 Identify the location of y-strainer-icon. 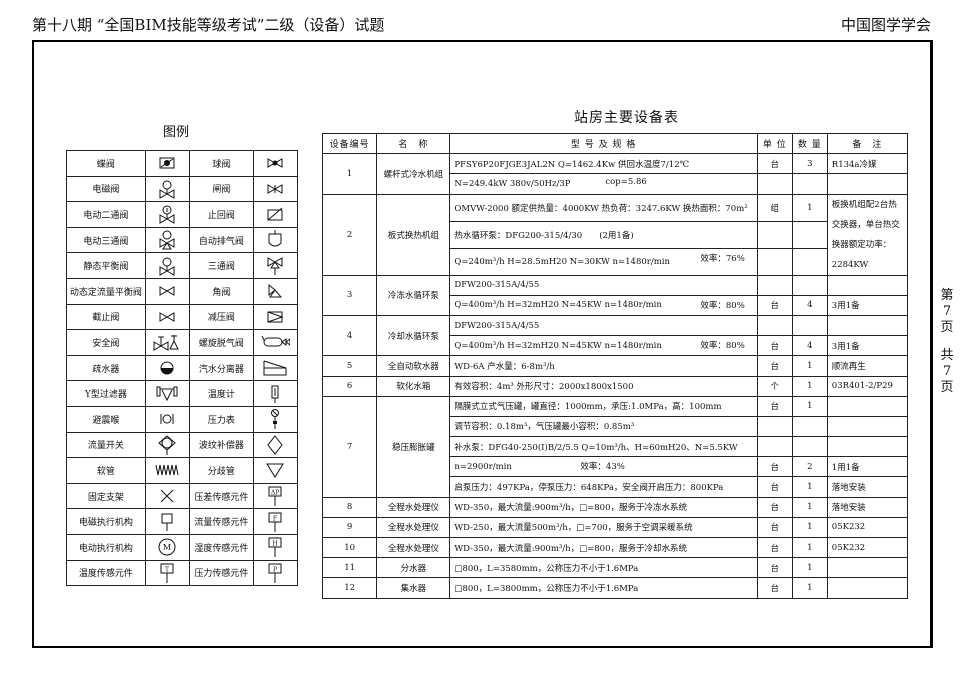
(167, 393).